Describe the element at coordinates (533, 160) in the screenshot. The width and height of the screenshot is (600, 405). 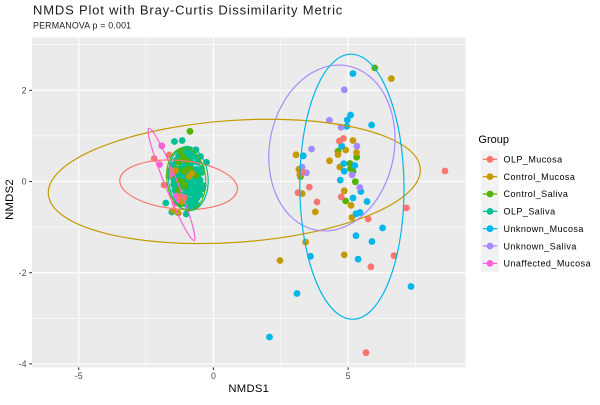
I see `svg-text: OLP_Mucosa` at that location.